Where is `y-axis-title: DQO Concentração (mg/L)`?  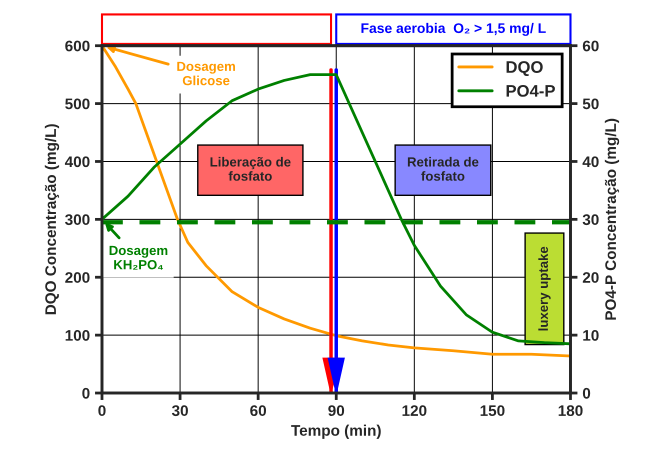 y-axis-title: DQO Concentração (mg/L) is located at coordinates (52, 219).